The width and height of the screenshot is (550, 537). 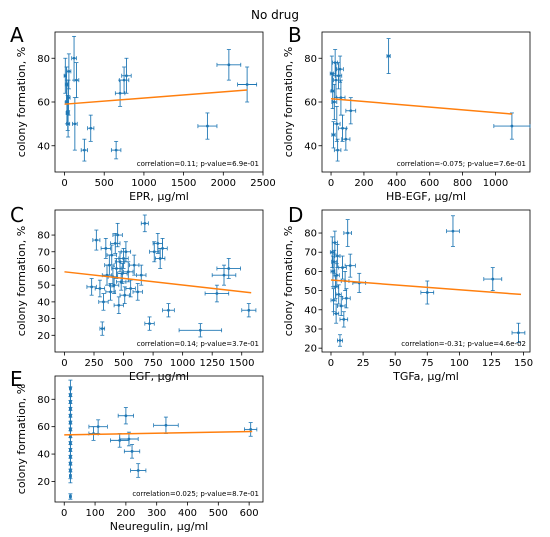 What do you see at coordinates (331, 363) in the screenshot?
I see `x-tick-label: 0` at bounding box center [331, 363].